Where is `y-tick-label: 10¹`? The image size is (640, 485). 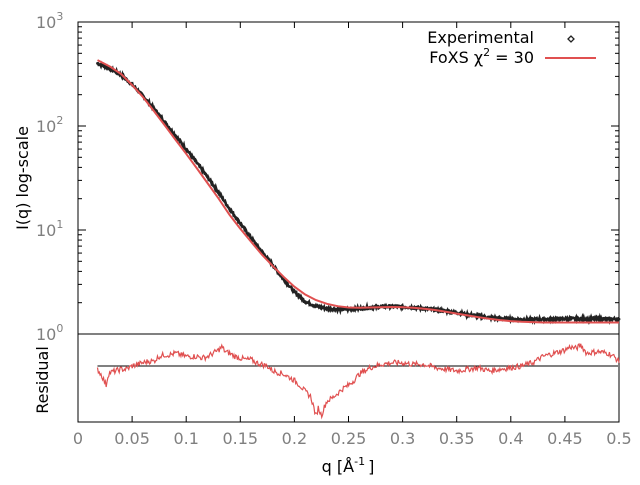
y-tick-label: 10¹ is located at coordinates (49, 229).